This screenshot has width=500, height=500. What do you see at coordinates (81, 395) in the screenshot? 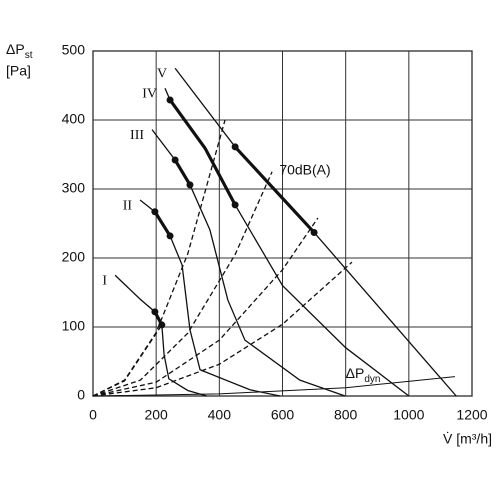
I see `y-tick-label: 0` at bounding box center [81, 395].